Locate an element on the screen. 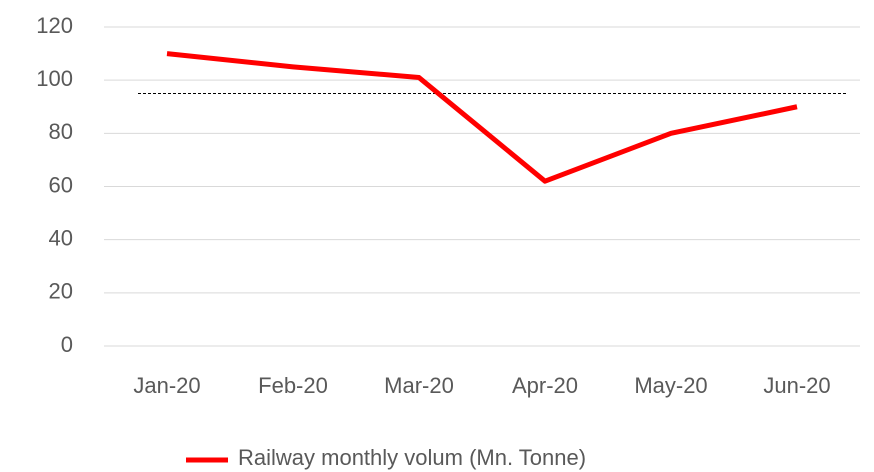 This screenshot has height=472, width=874. x-tick-label: Jan-20 is located at coordinates (166, 385).